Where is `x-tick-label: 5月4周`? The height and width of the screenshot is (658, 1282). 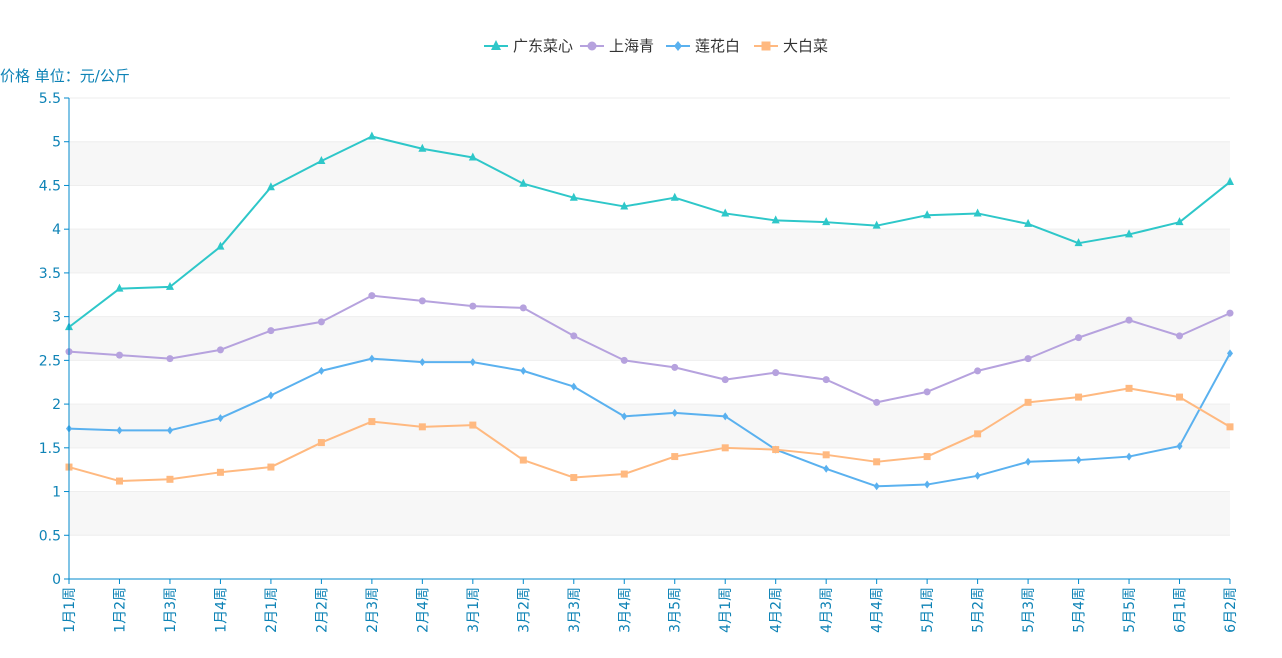
x-tick-label: 5月4周 is located at coordinates (1080, 610).